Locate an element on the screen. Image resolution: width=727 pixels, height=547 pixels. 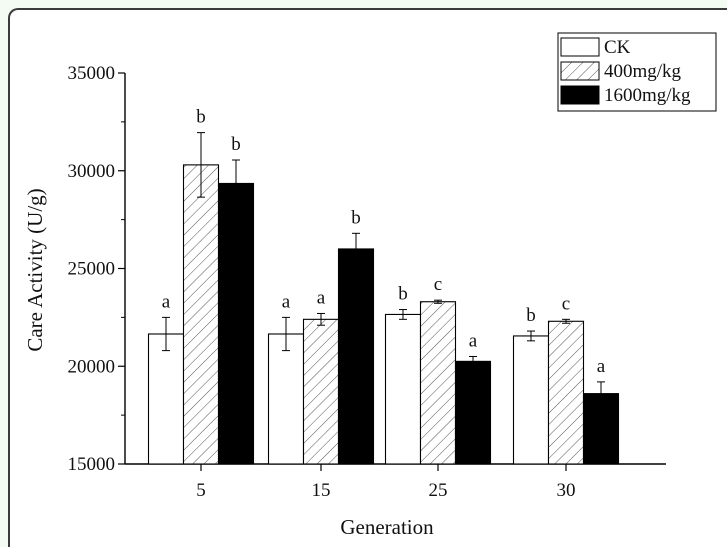
x-tick-label: 25 is located at coordinates (438, 490).